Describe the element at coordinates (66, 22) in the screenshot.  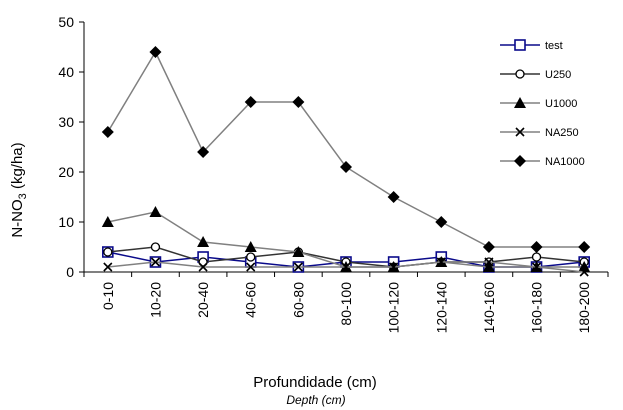
I see `y-tick-label: 50` at that location.